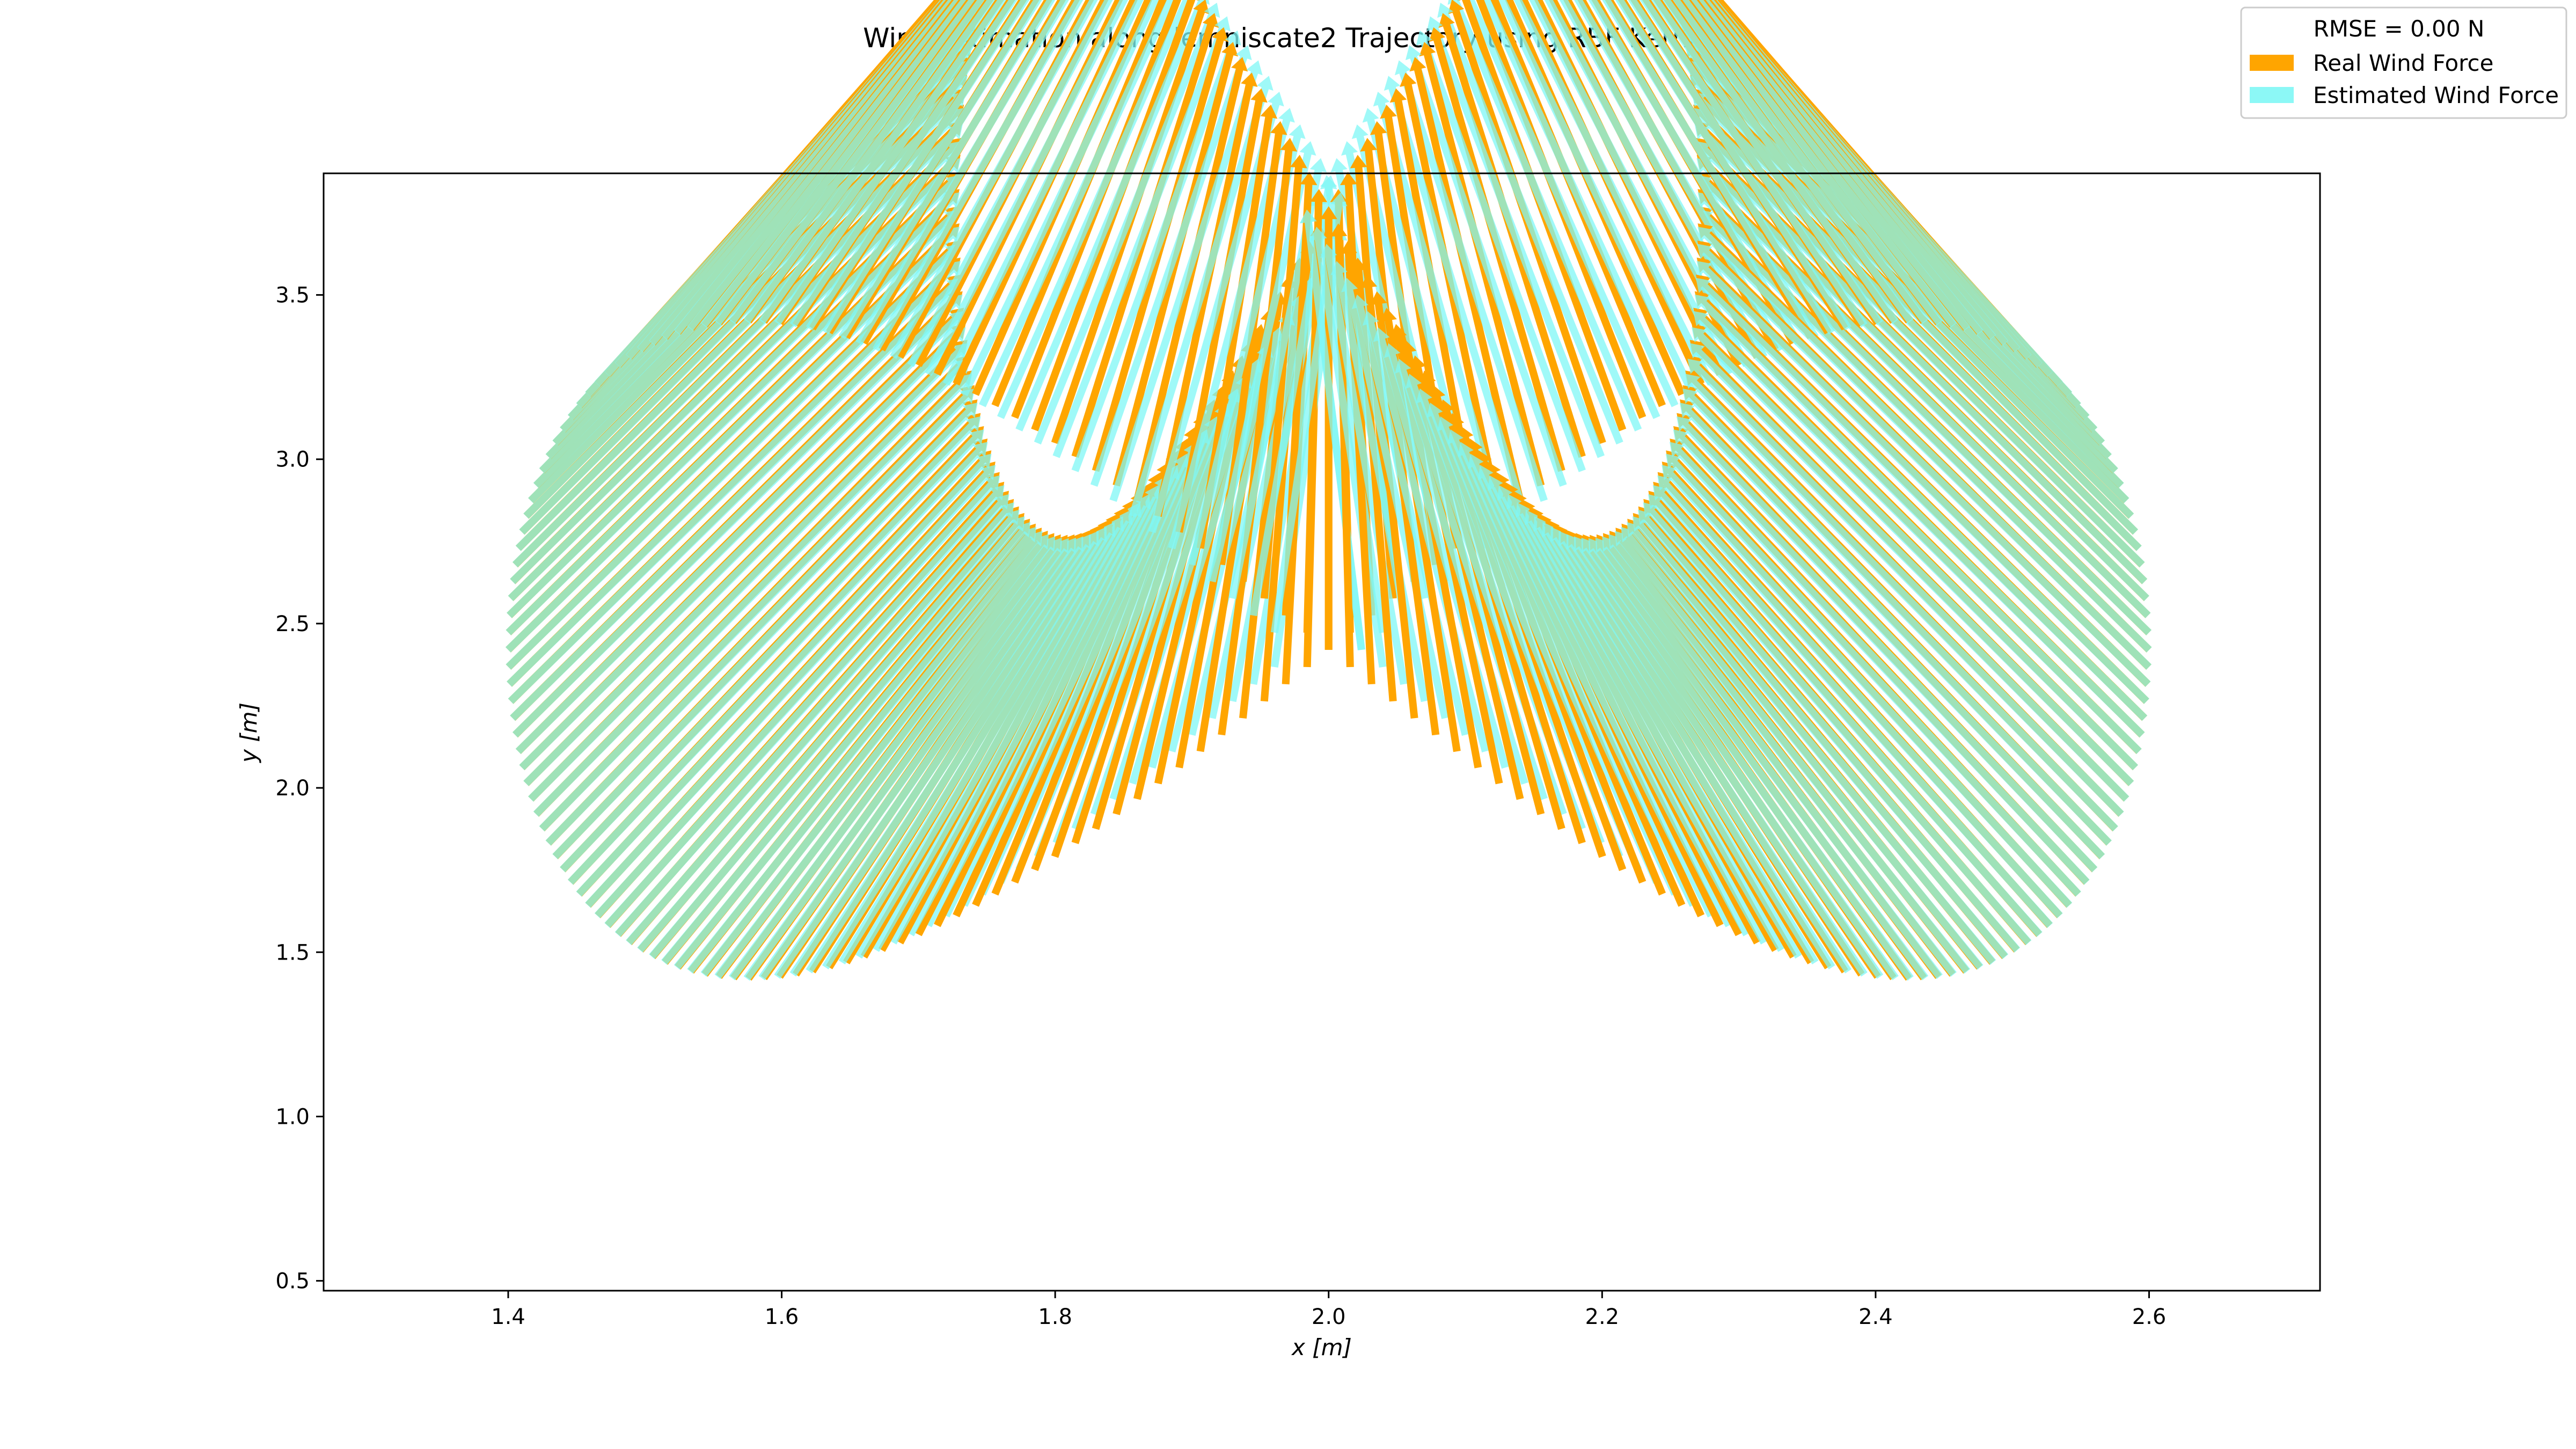 The image size is (2576, 1449). I want to click on x-tick-label: 1.6, so click(782, 1317).